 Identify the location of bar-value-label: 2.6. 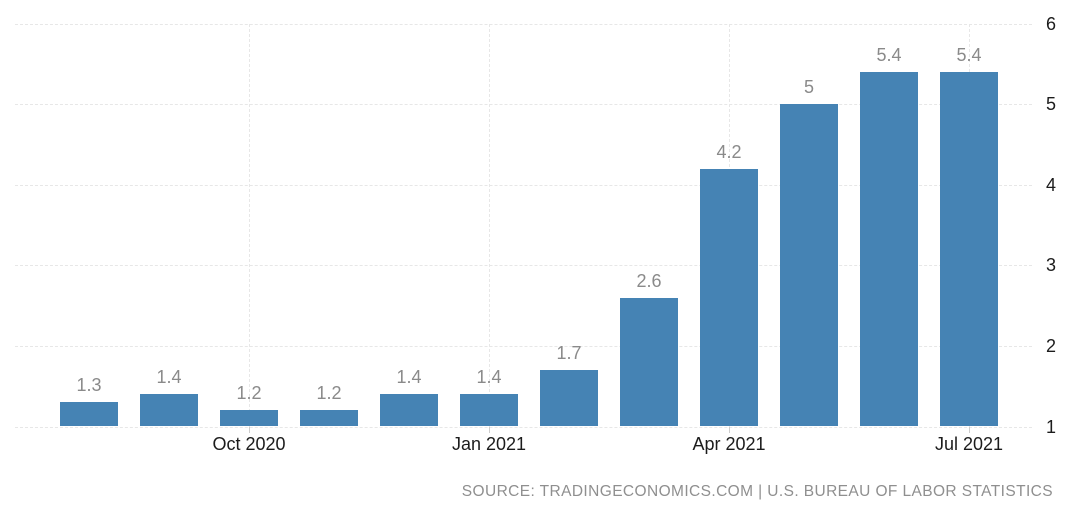
(649, 280).